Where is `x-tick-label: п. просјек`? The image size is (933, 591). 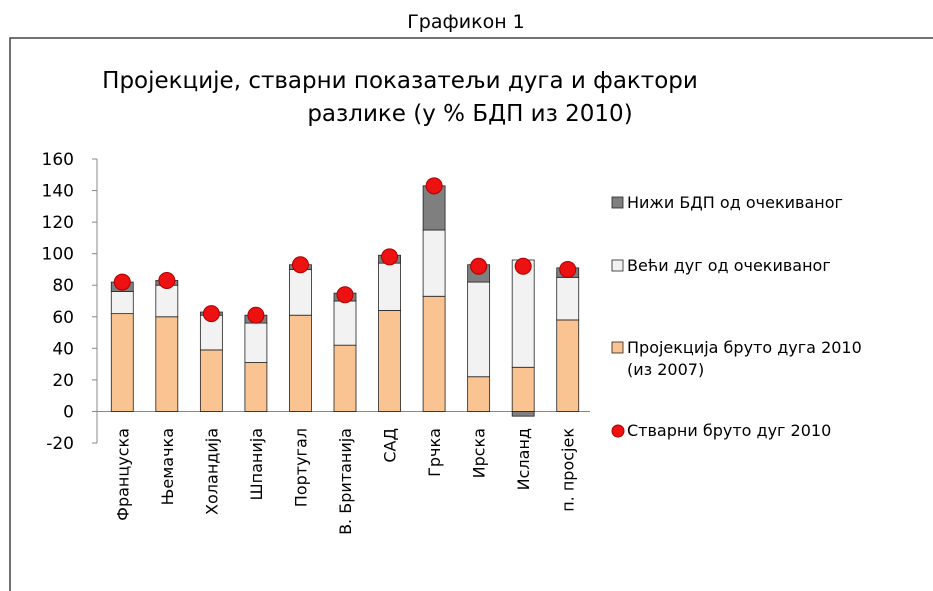
x-tick-label: п. просјек is located at coordinates (568, 470).